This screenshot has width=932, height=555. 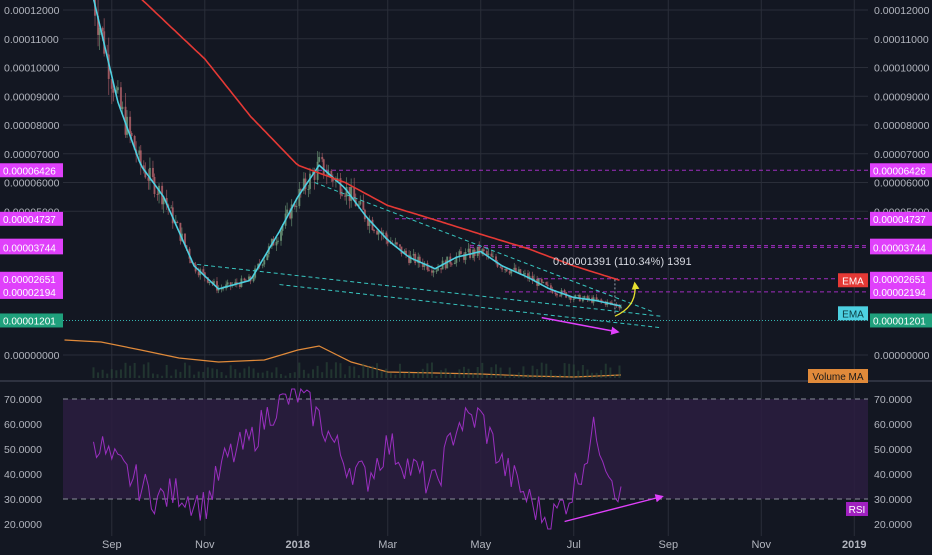 I want to click on x-tick-label: Jul, so click(x=574, y=544).